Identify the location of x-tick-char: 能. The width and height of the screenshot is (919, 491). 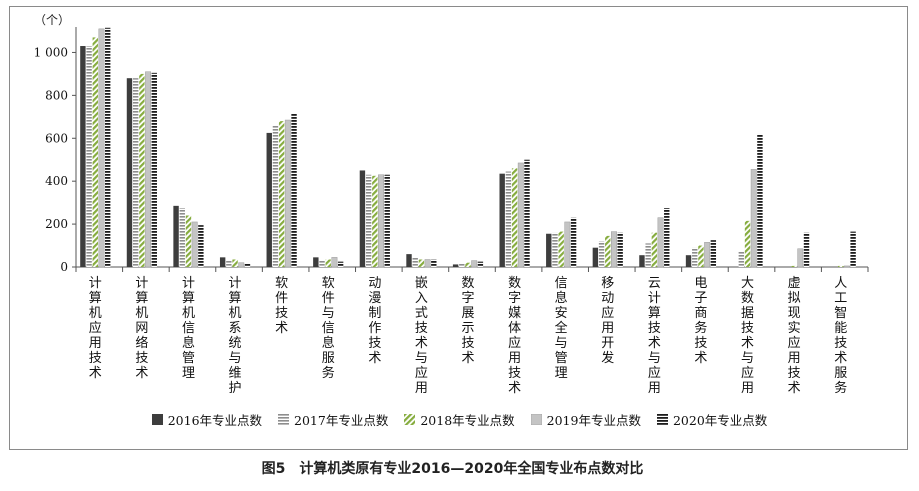
(840, 328).